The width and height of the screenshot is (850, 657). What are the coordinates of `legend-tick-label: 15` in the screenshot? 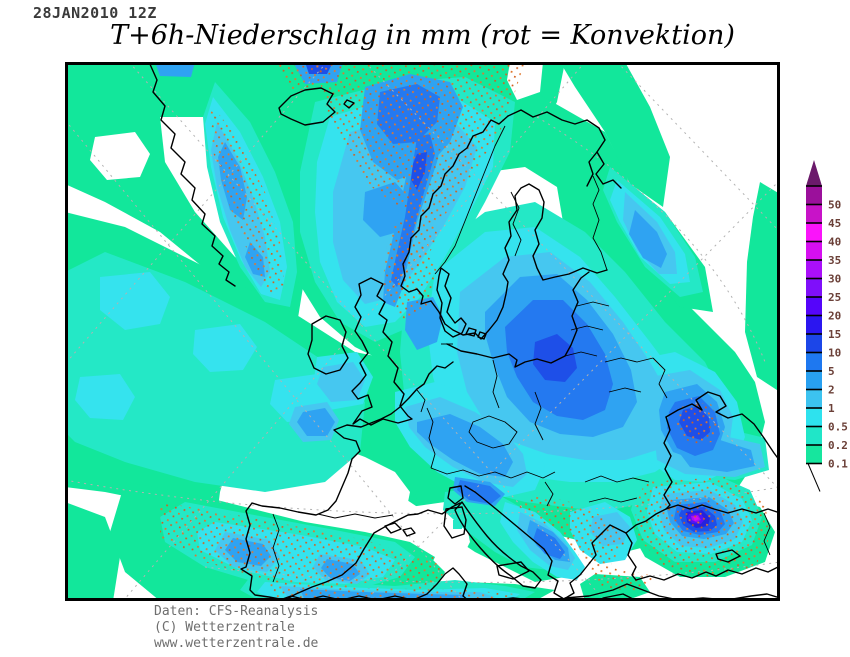 It's located at (834, 334).